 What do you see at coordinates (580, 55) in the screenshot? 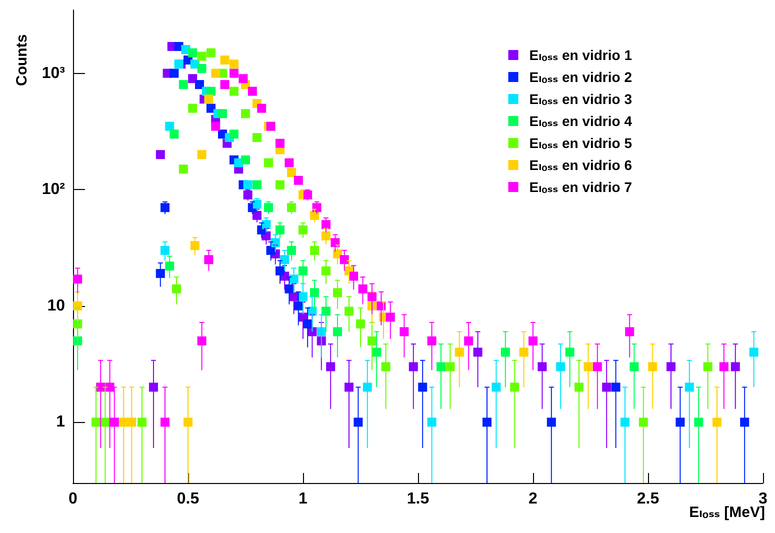
I see `legend-label: Eₗₒₛₛ en vidrio 1` at bounding box center [580, 55].